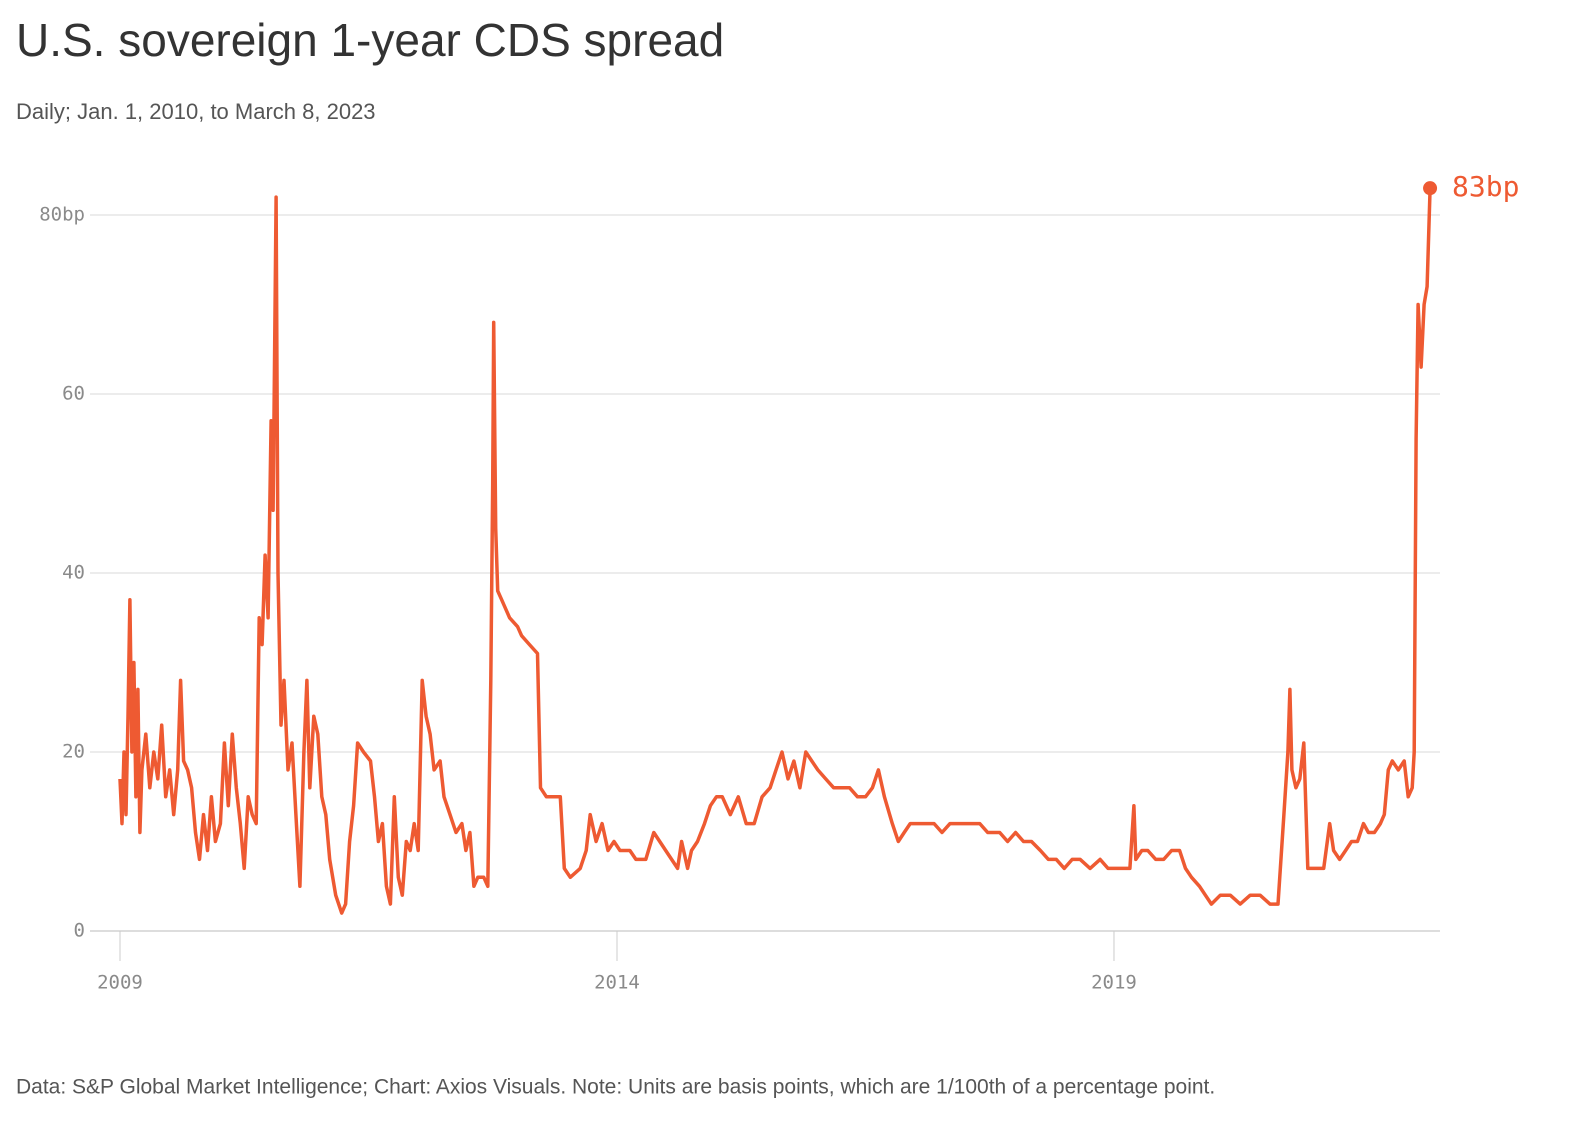  I want to click on x-tick-label: 2019, so click(1114, 983).